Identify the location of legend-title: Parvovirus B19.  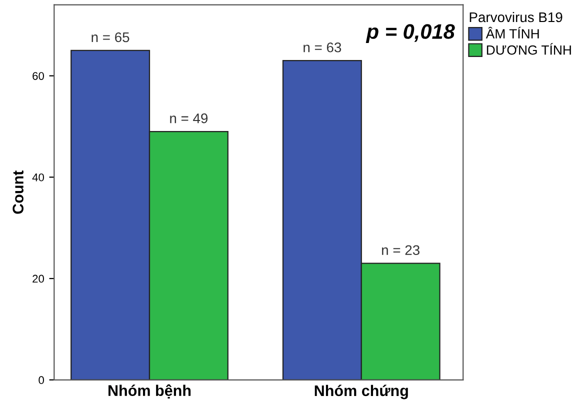
(516, 17).